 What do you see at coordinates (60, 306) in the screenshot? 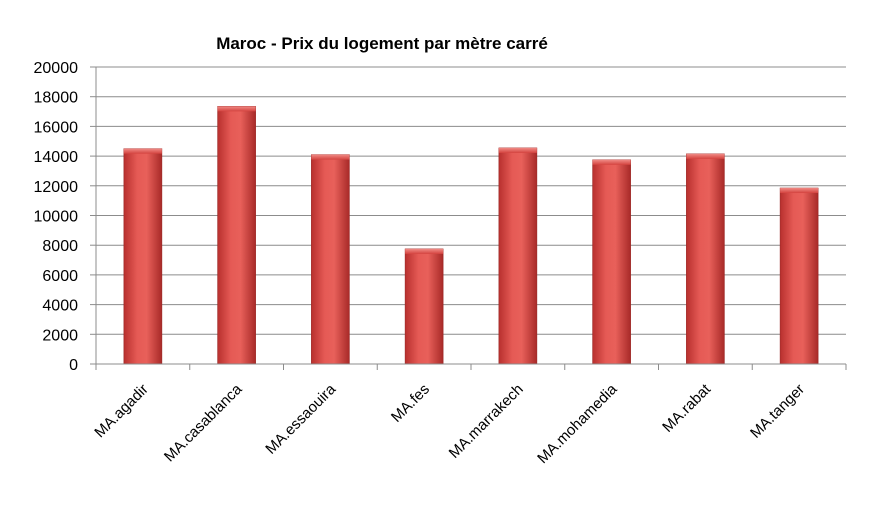
I see `y-tick-label: 4000` at bounding box center [60, 306].